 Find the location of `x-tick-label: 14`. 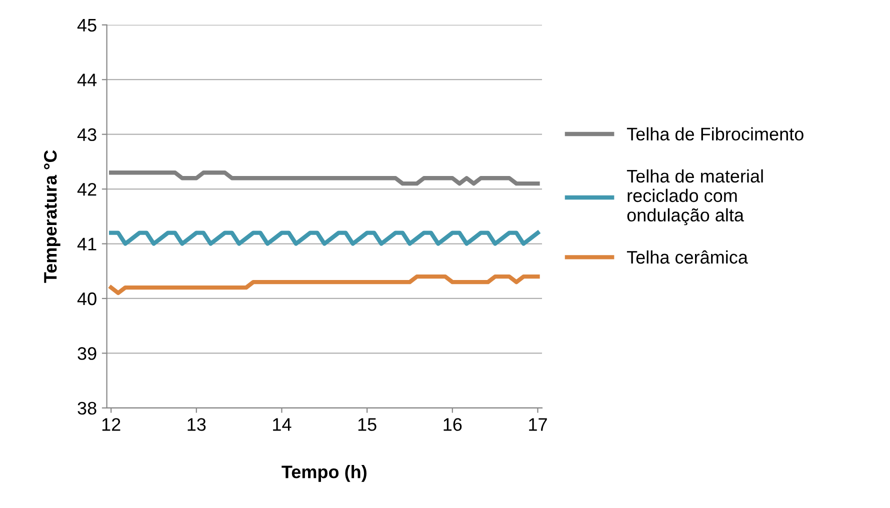

x-tick-label: 14 is located at coordinates (282, 424).